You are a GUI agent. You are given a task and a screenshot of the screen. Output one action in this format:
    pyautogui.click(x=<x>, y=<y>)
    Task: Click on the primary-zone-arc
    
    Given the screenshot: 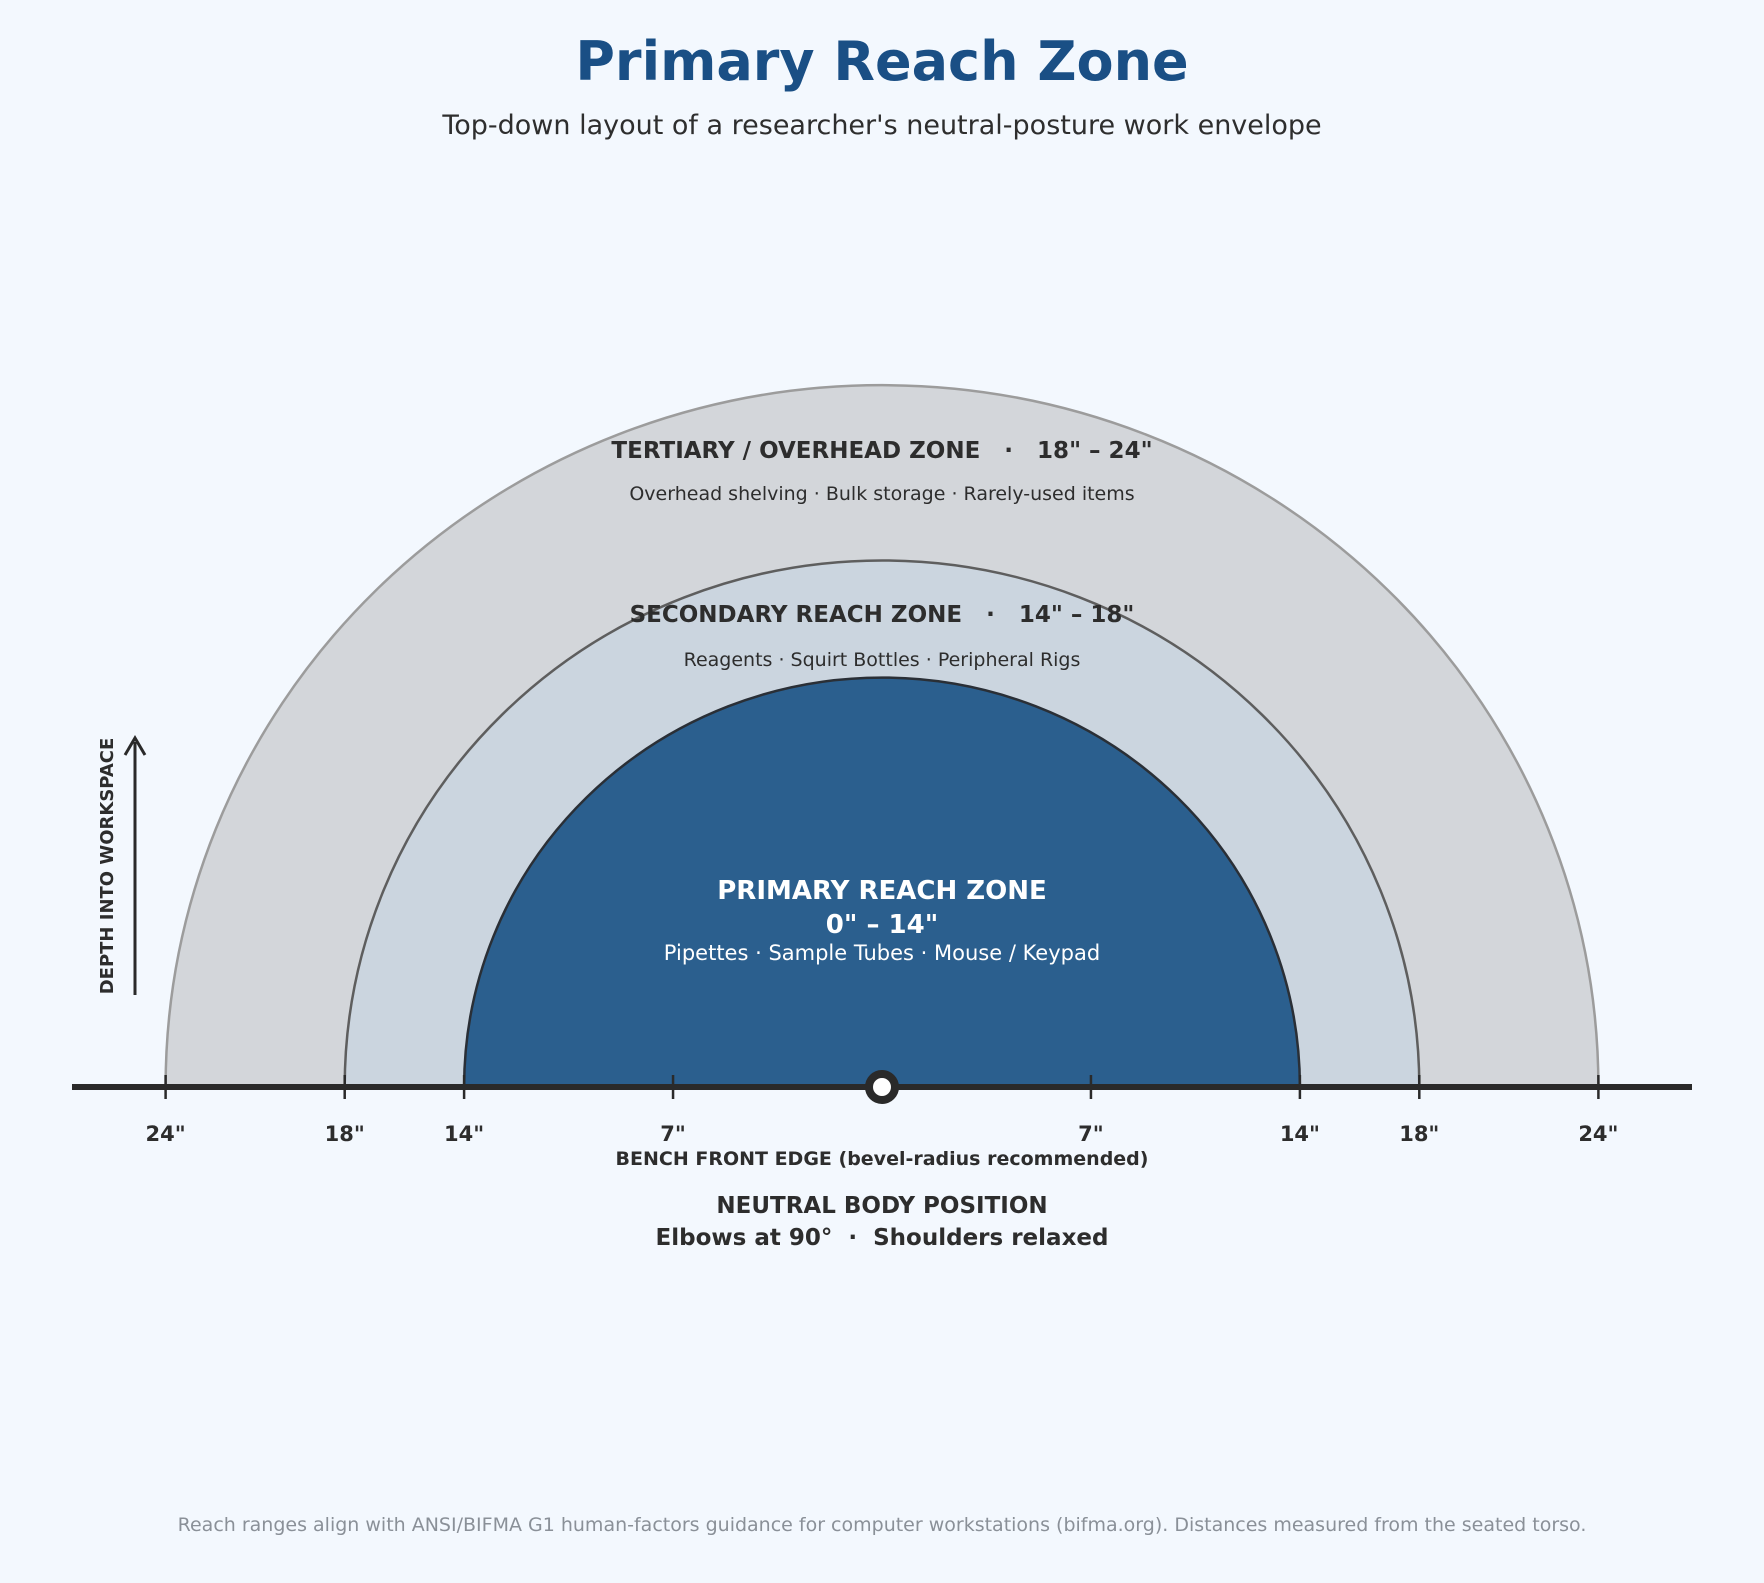 What is the action you would take?
    pyautogui.click(x=882, y=882)
    